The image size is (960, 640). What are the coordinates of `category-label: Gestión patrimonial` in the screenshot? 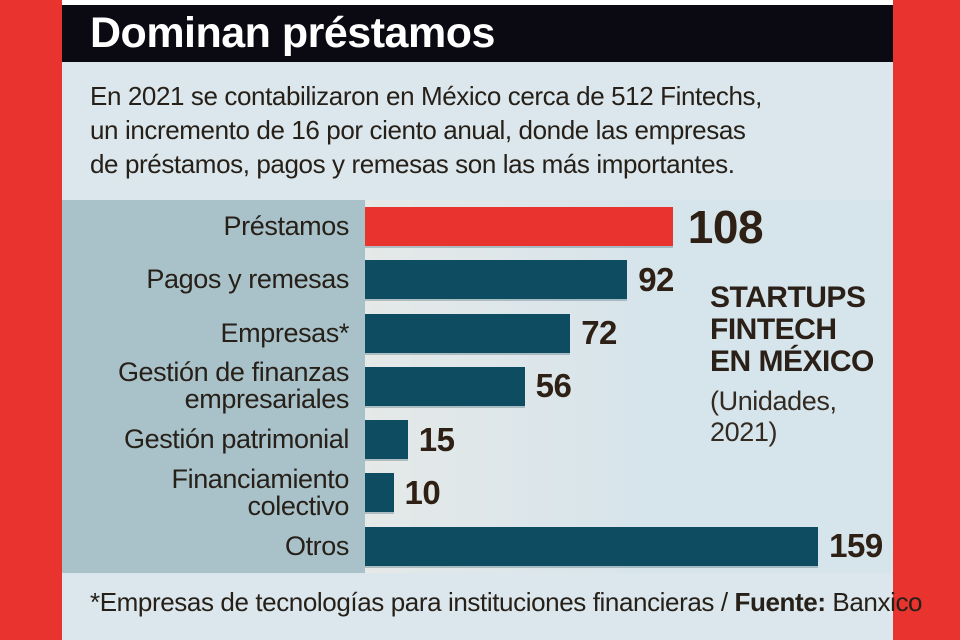 It's located at (236, 439).